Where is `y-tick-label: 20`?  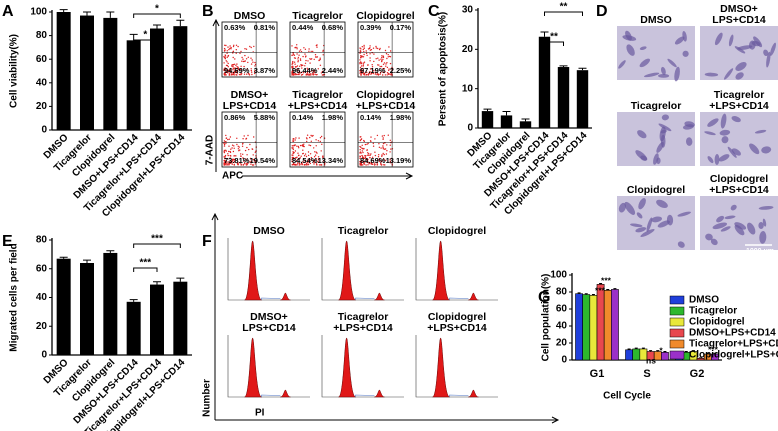
y-tick-label: 20 is located at coordinates (42, 106).